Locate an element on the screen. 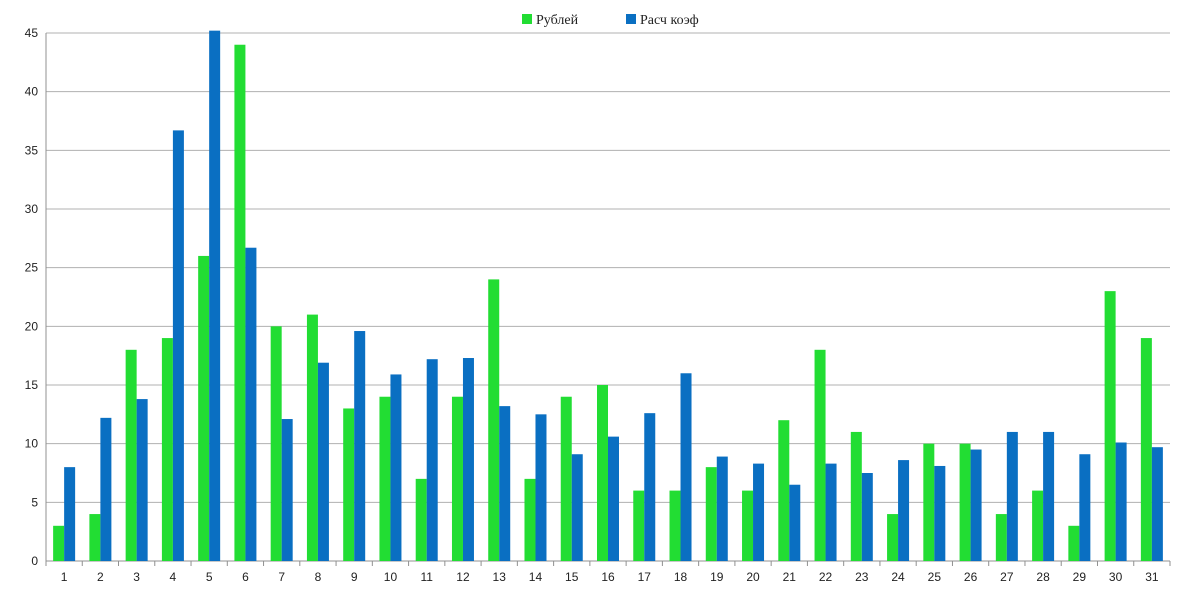 The height and width of the screenshot is (593, 1200). x-tick-label: 29 is located at coordinates (1080, 577).